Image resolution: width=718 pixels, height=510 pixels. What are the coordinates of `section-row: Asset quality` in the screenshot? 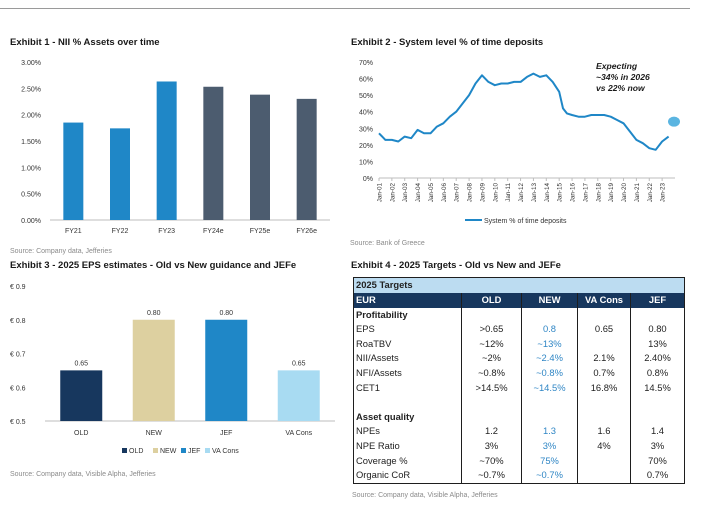 It's located at (519, 417).